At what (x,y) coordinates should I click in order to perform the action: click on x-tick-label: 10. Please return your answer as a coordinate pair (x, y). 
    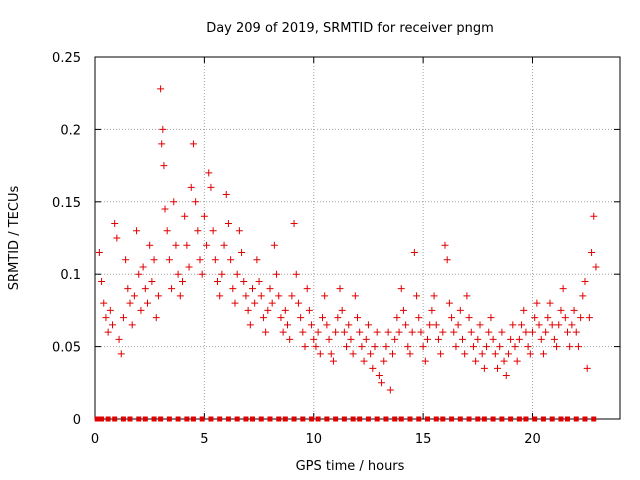
    Looking at the image, I should click on (313, 439).